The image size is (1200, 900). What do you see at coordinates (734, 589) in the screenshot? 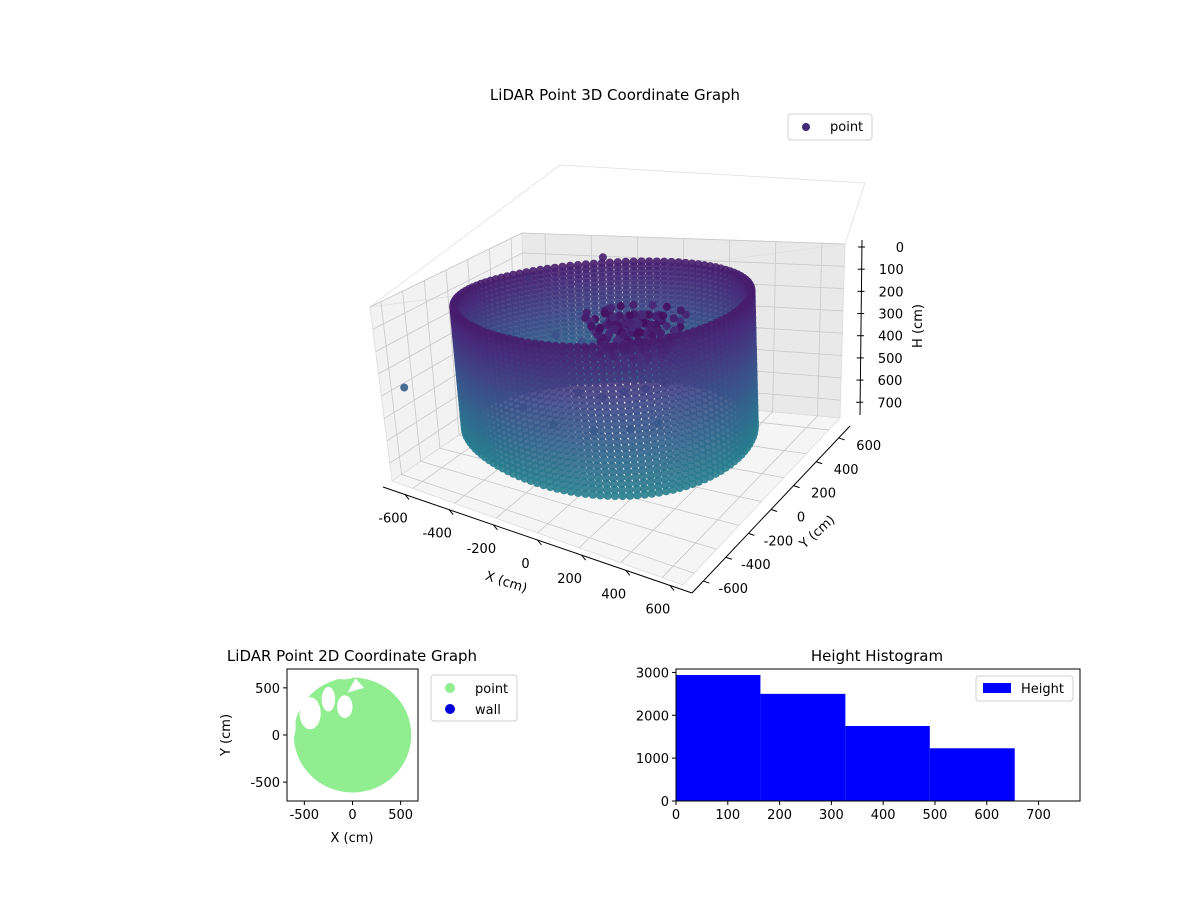
I see `tick-label-y: -600` at bounding box center [734, 589].